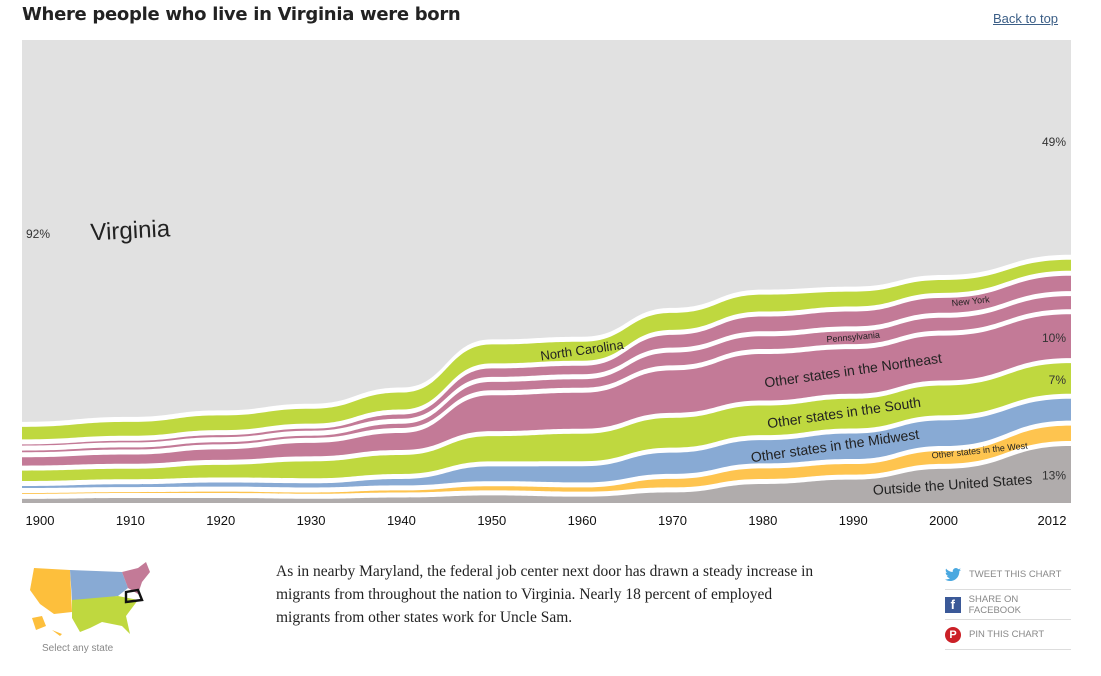 This screenshot has width=1101, height=676. I want to click on facebook-share-button: f SHARE ON FACEBOOK, so click(1008, 605).